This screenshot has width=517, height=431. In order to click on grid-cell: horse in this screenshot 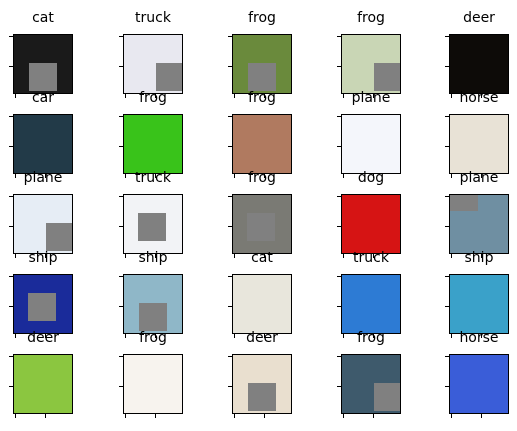, I will do `click(479, 384)`.